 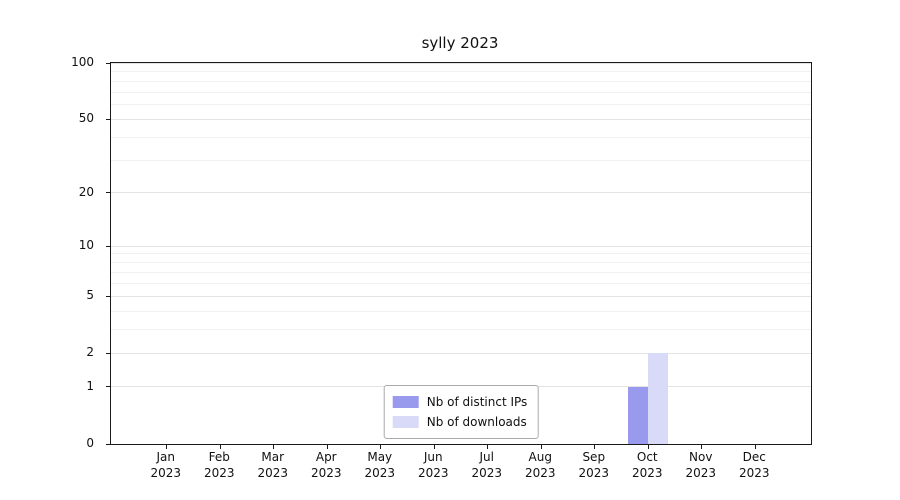 What do you see at coordinates (405, 422) in the screenshot?
I see `legend-swatch-downloads` at bounding box center [405, 422].